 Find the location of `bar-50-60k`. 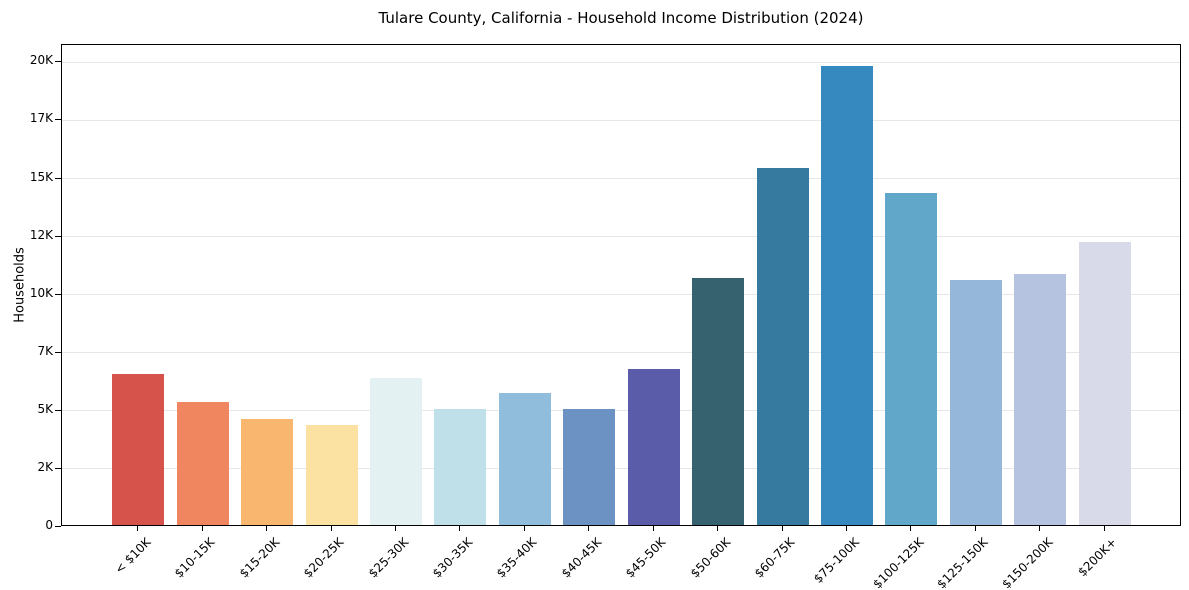

bar-50-60k is located at coordinates (718, 401).